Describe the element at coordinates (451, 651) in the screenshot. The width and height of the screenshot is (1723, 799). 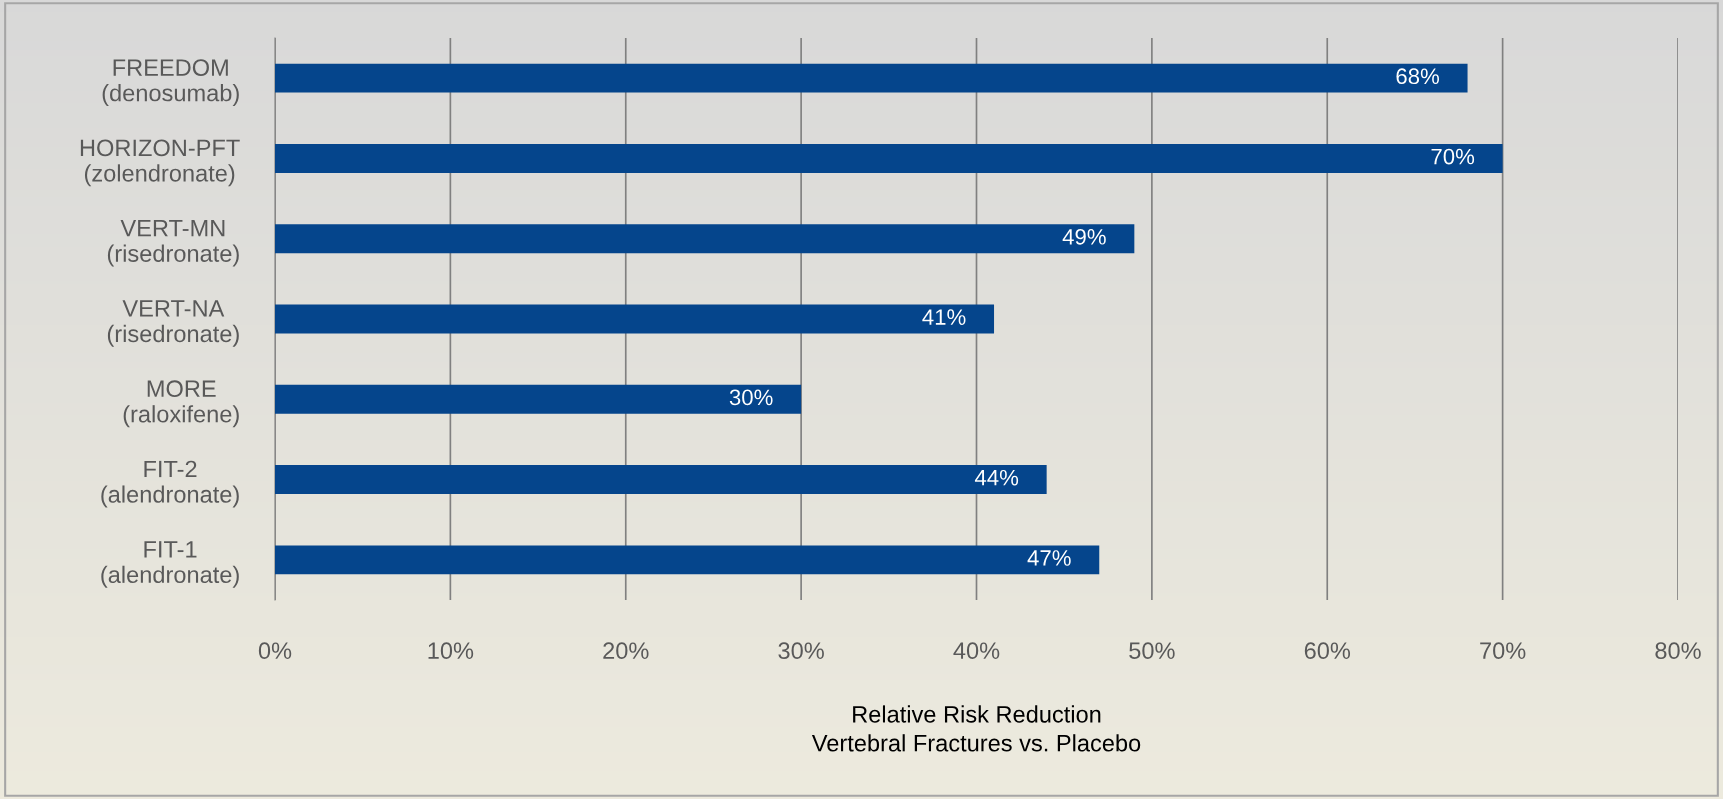
I see `x-tick-label: 10%` at that location.